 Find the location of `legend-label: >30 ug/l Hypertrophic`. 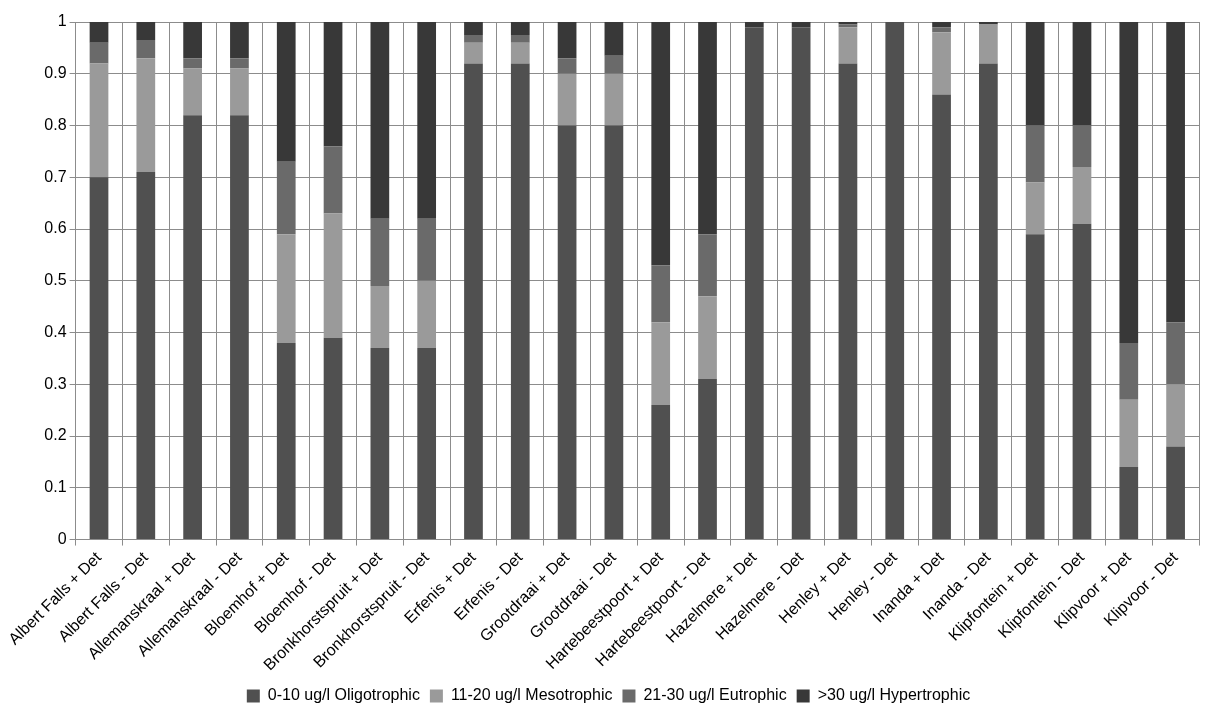

legend-label: >30 ug/l Hypertrophic is located at coordinates (894, 695).